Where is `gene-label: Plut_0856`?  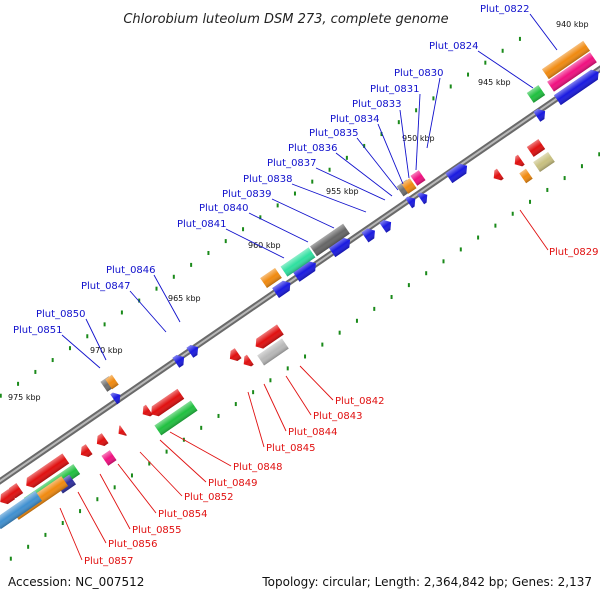 gene-label: Plut_0856 is located at coordinates (133, 544).